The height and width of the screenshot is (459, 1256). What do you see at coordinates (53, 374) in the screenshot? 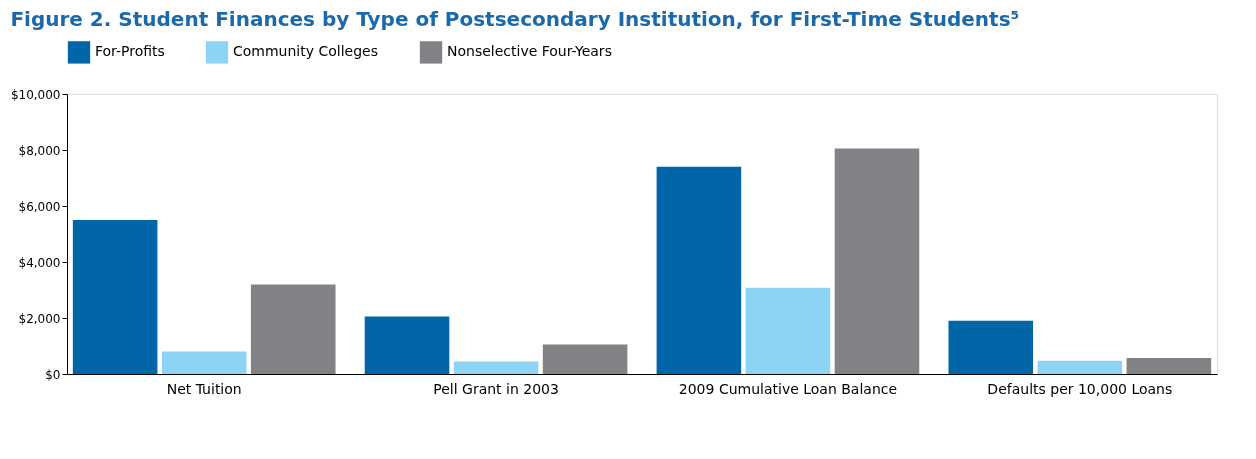
I see `y-tick-label: $0` at bounding box center [53, 374].